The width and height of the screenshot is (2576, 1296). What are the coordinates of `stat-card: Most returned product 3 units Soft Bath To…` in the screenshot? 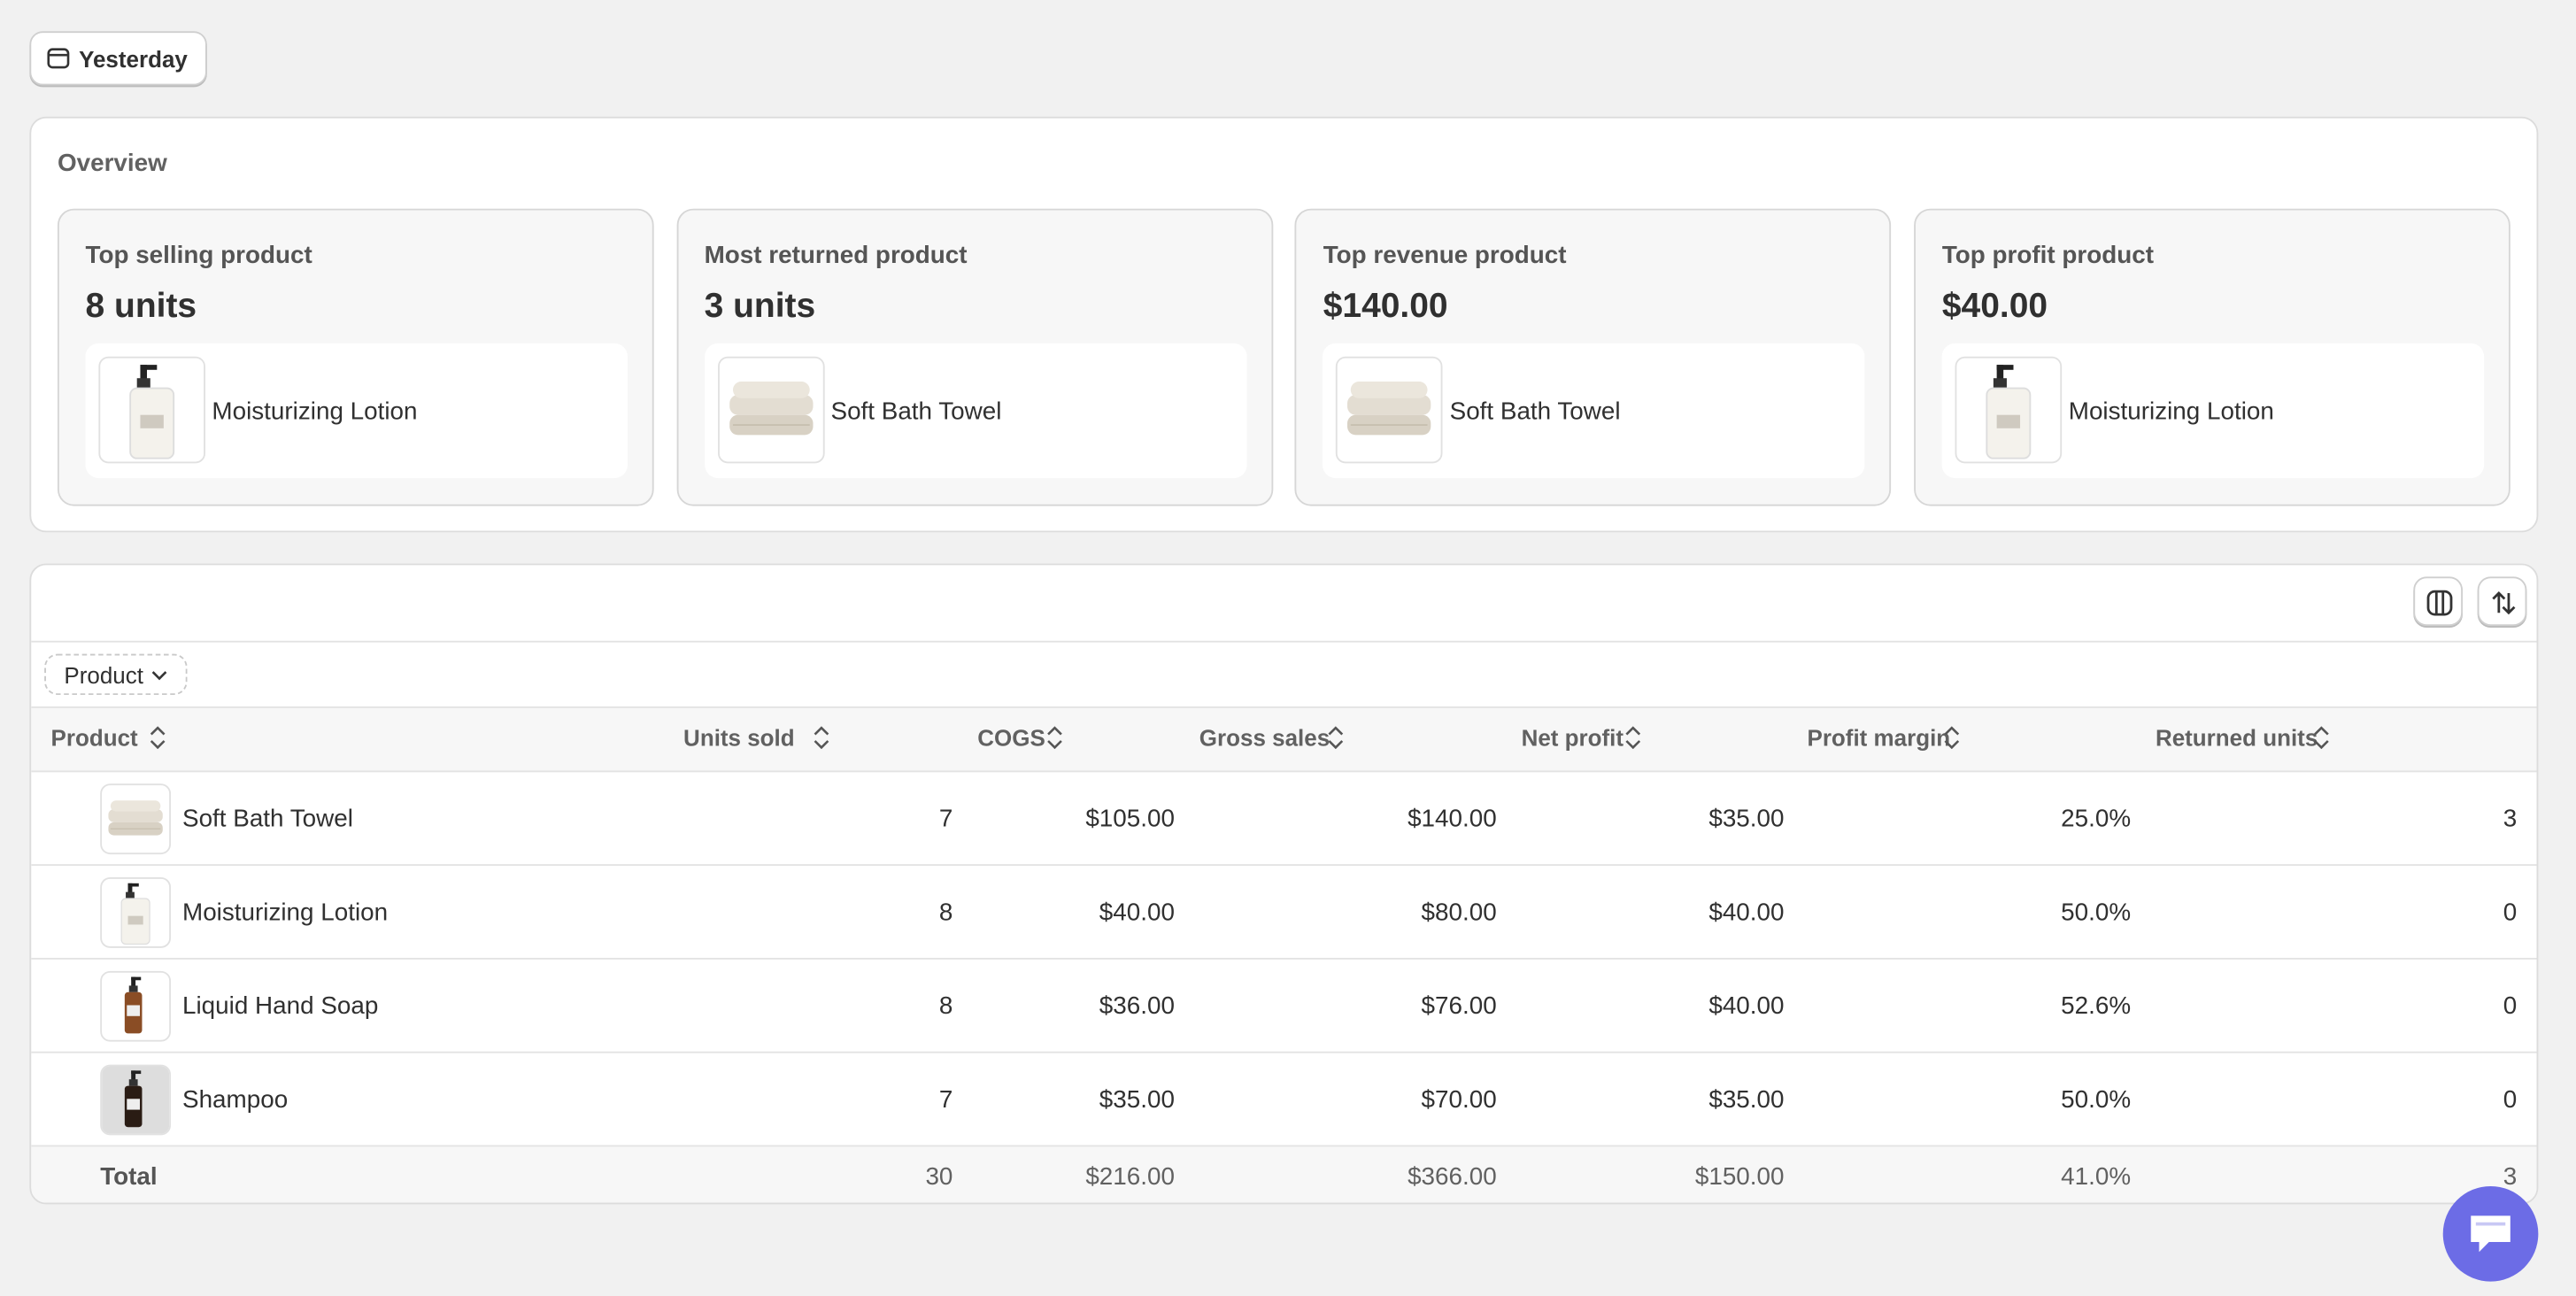 It's located at (974, 357).